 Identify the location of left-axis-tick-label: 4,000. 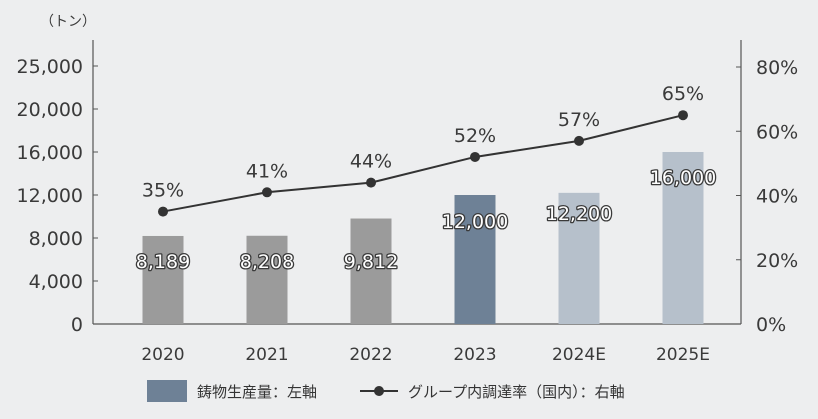
(56, 282).